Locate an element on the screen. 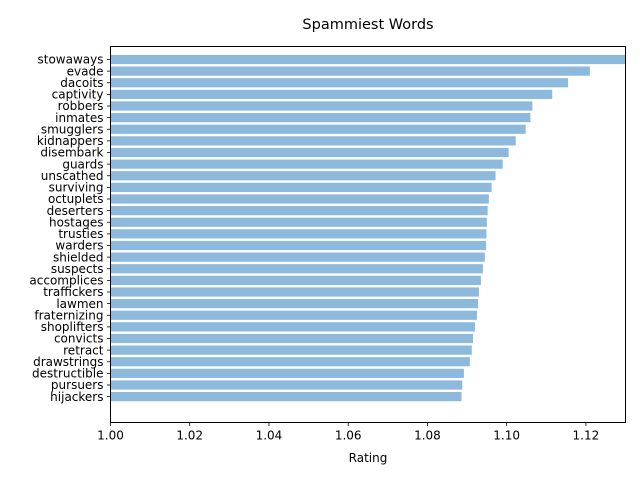 This screenshot has width=640, height=480. x-ticks: 1.00 1.02 1.04 1.06 1.08 1.10 1.12 is located at coordinates (348, 432).